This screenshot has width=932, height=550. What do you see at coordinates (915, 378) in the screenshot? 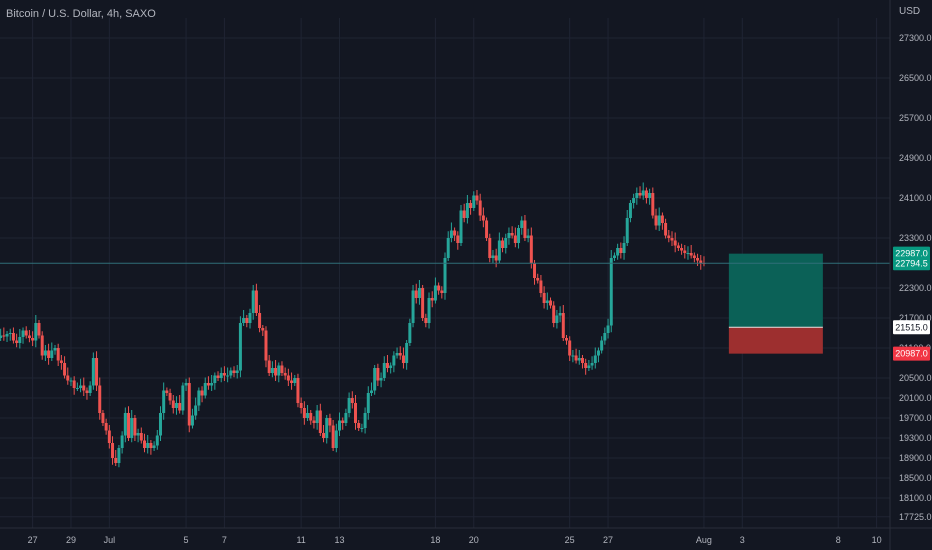
I see `y-tick-label: 20500.0` at bounding box center [915, 378].